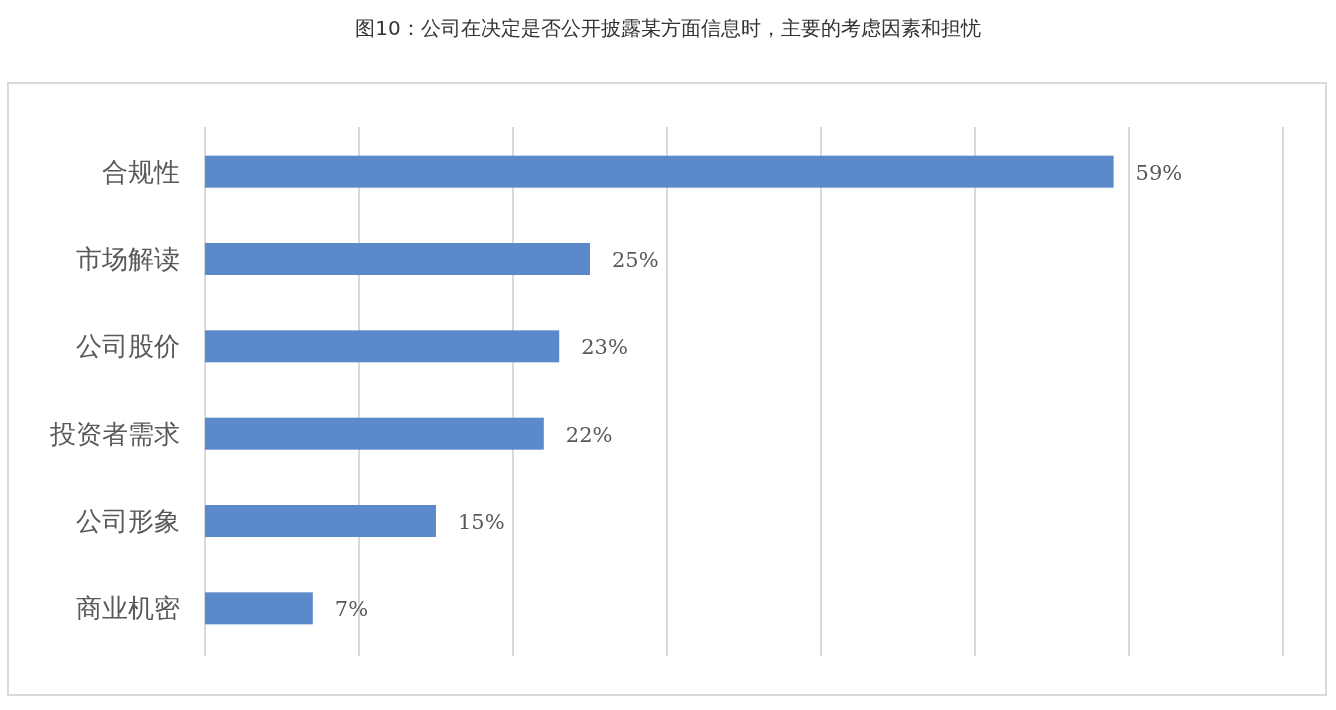 This screenshot has width=1336, height=710. Describe the element at coordinates (1159, 172) in the screenshot. I see `data-label: 59%` at that location.